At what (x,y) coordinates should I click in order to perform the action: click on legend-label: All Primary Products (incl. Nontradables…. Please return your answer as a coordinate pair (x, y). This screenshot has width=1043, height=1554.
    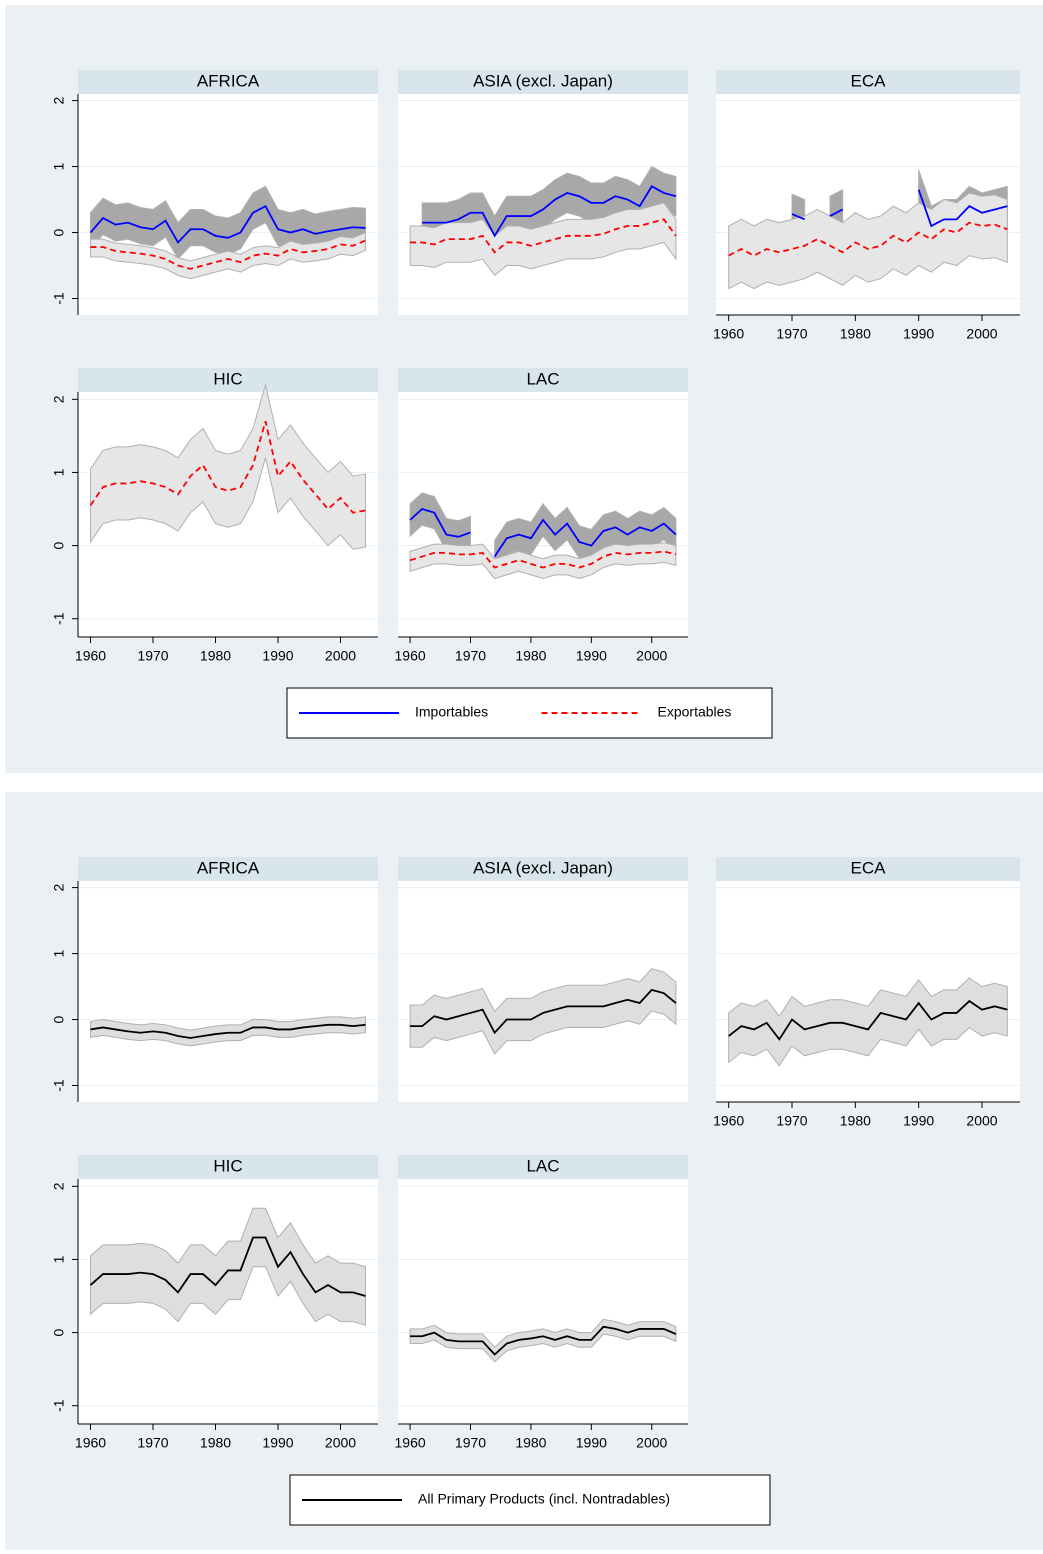
    Looking at the image, I should click on (544, 1499).